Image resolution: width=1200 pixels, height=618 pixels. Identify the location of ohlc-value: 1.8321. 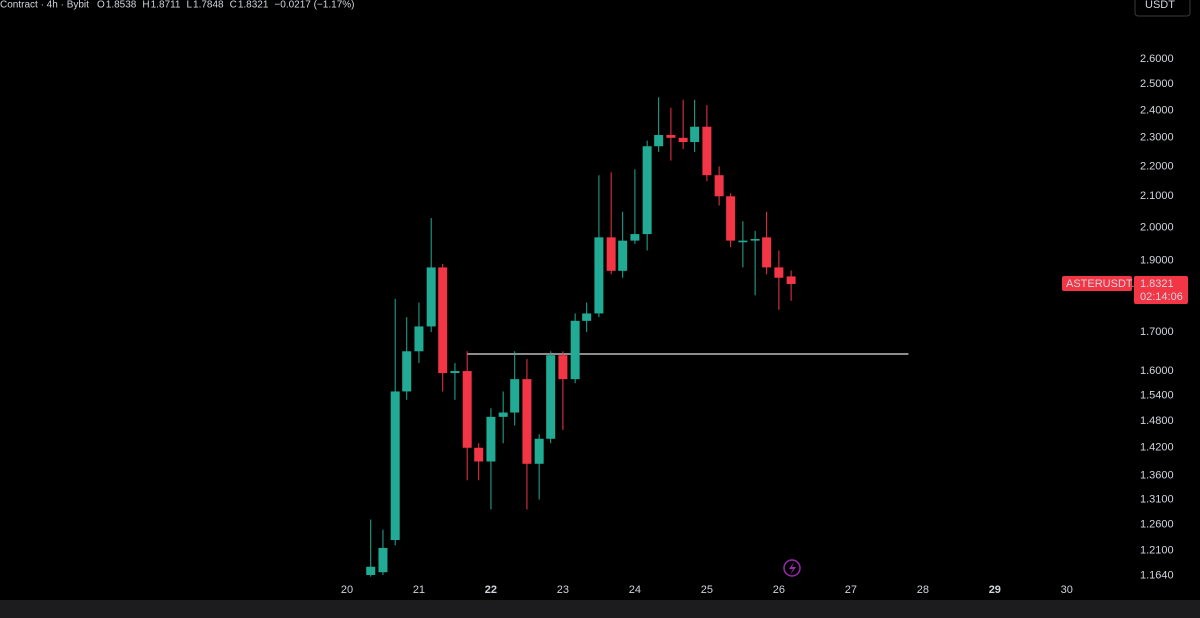
(253, 5).